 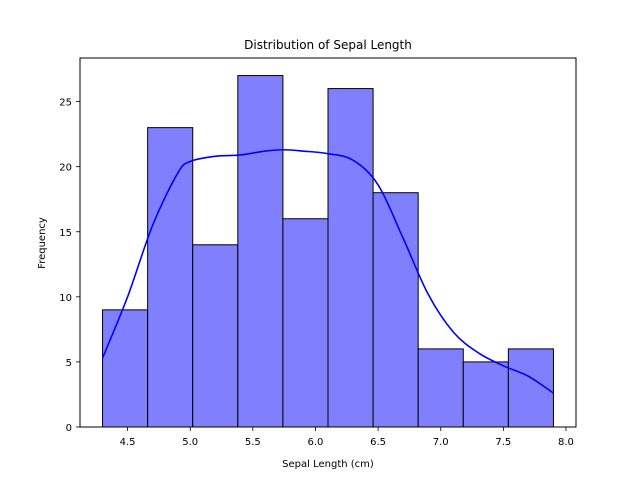 I want to click on y-tick-label: 15, so click(x=65, y=233).